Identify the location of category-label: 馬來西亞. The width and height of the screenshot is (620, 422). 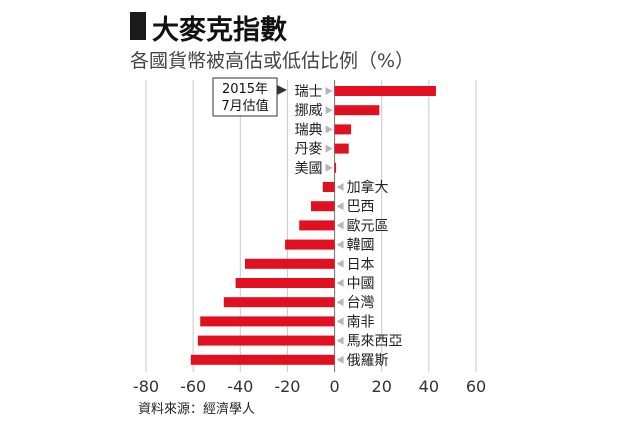
(375, 342).